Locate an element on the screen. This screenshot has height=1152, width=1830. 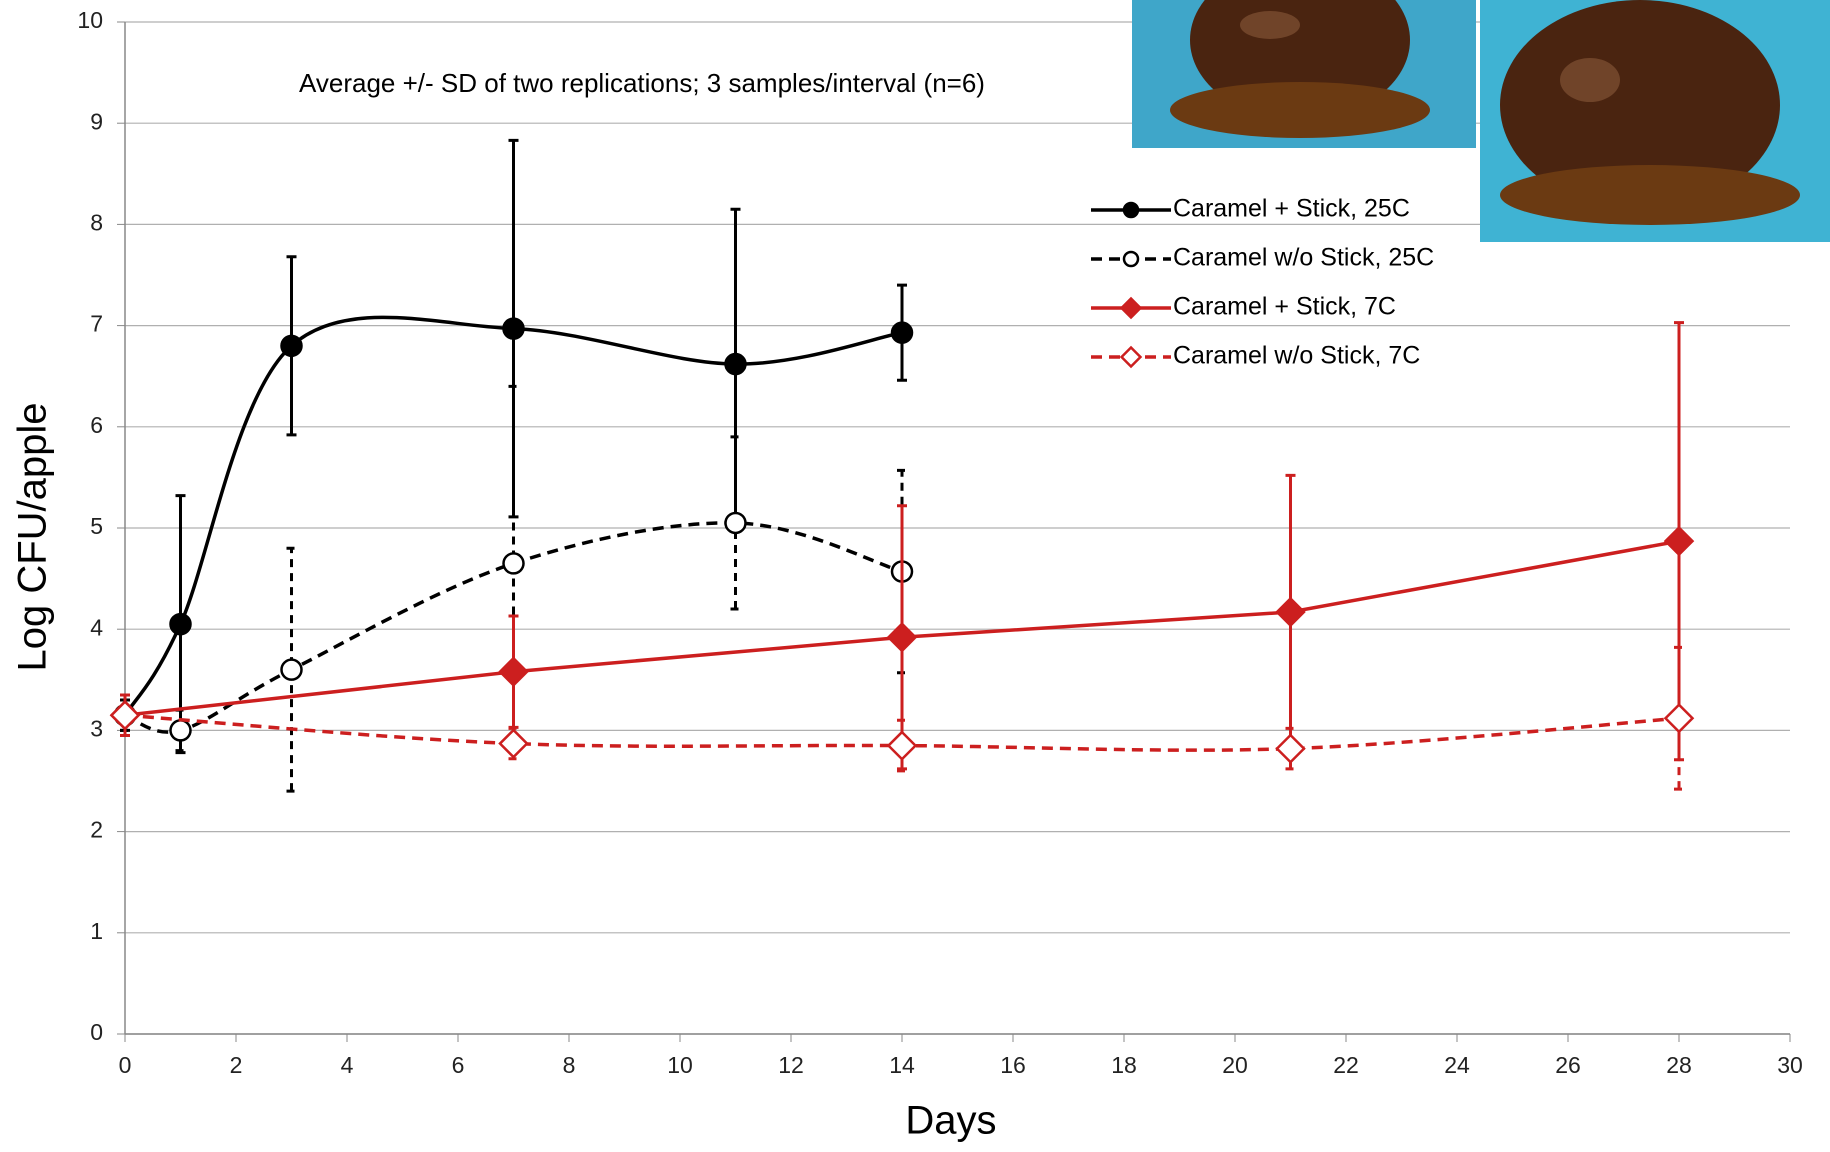
x-tick-label: 16 is located at coordinates (1013, 1065).